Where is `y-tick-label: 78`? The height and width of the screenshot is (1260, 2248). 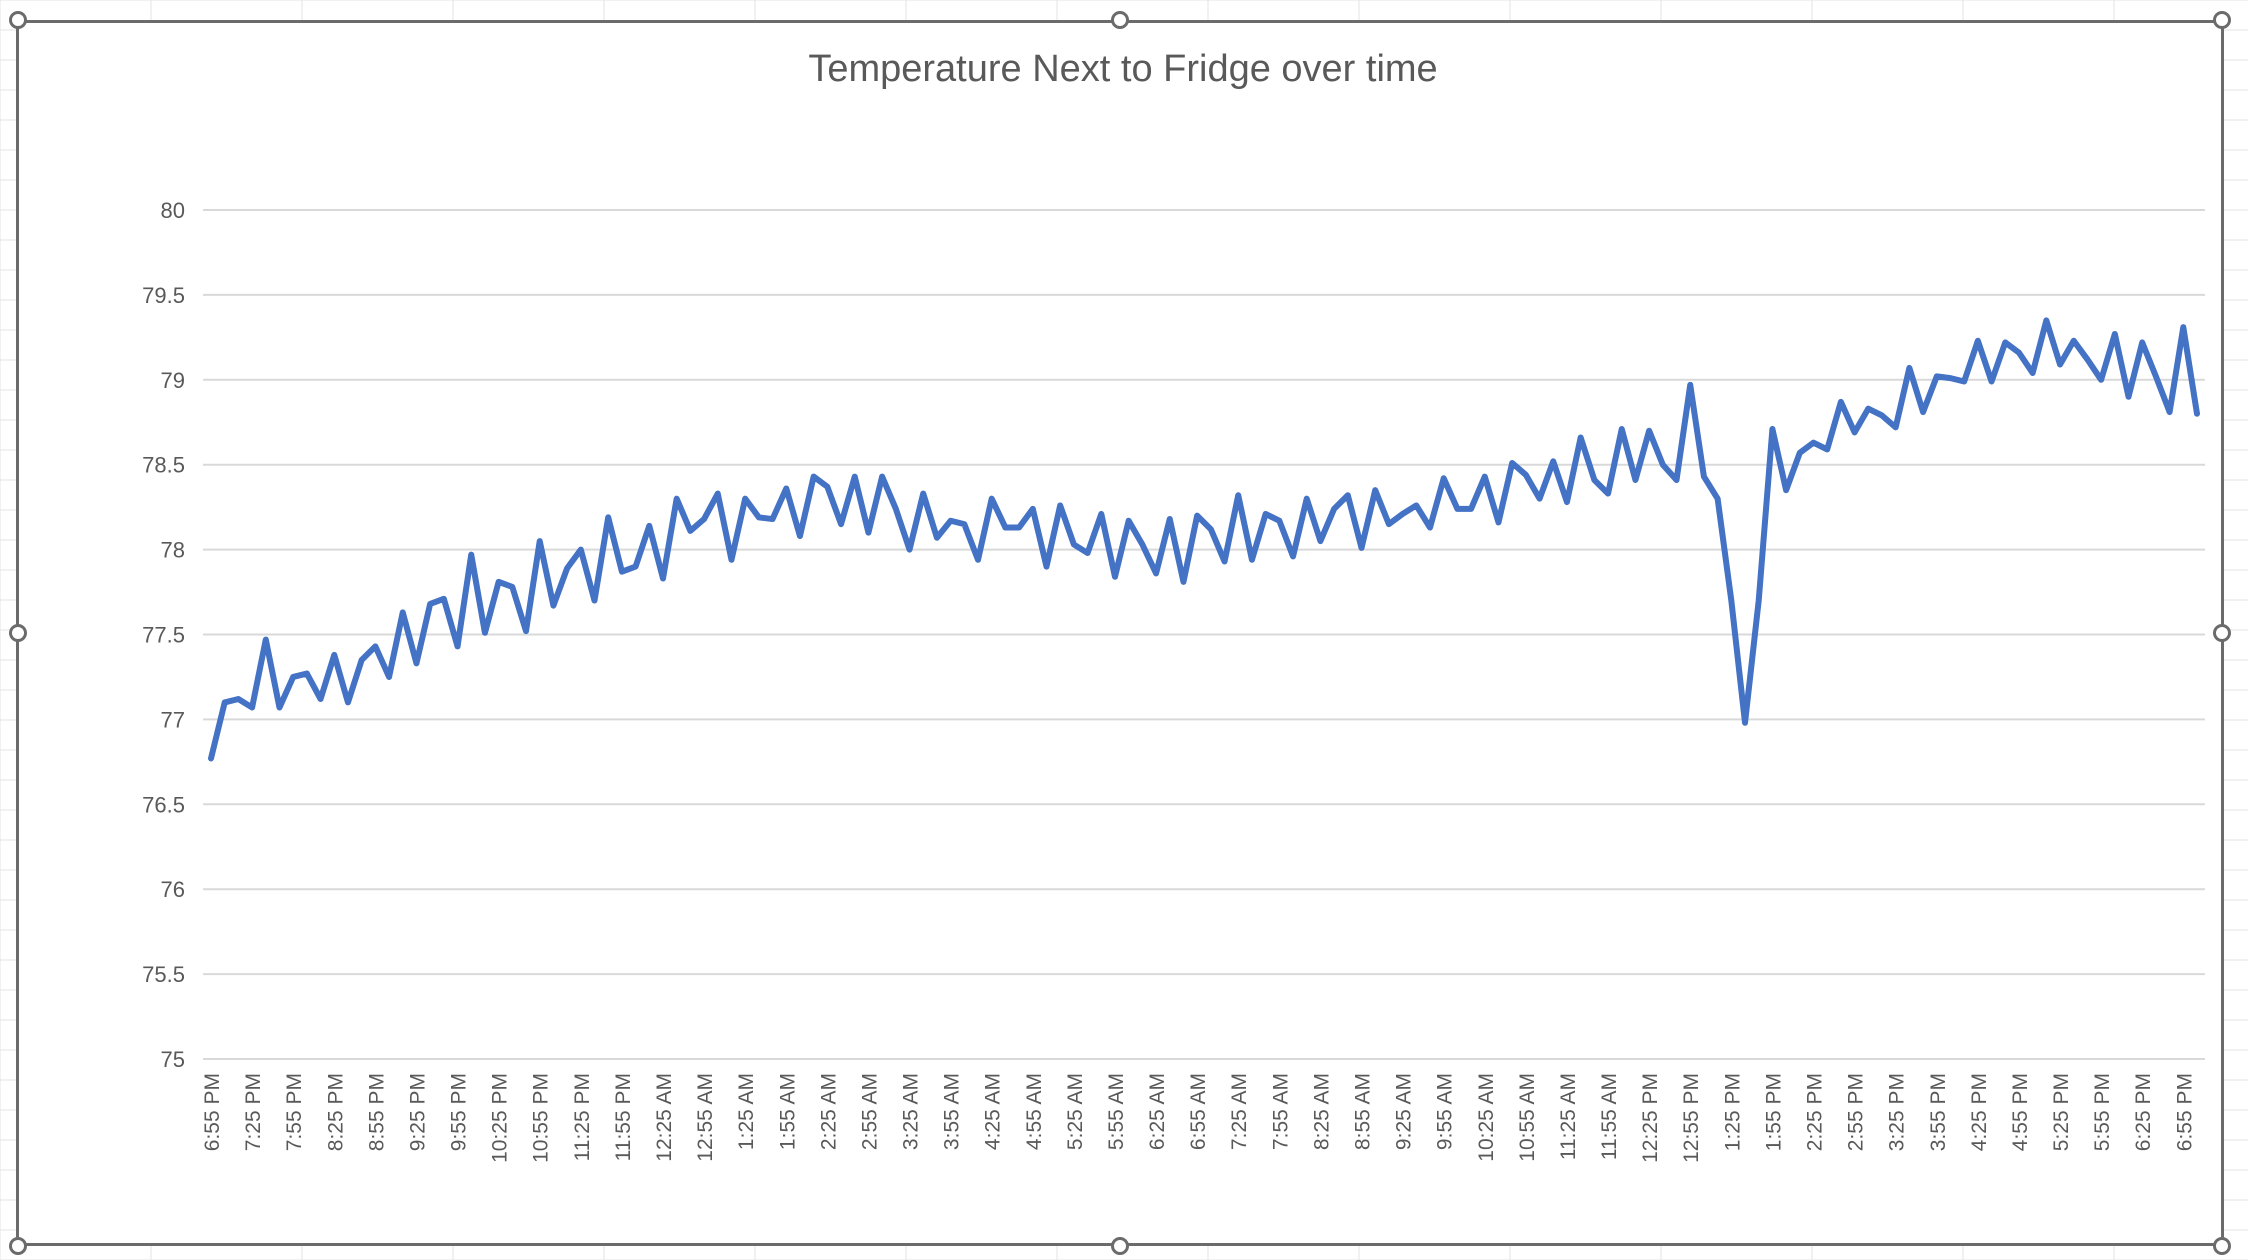 y-tick-label: 78 is located at coordinates (173, 550).